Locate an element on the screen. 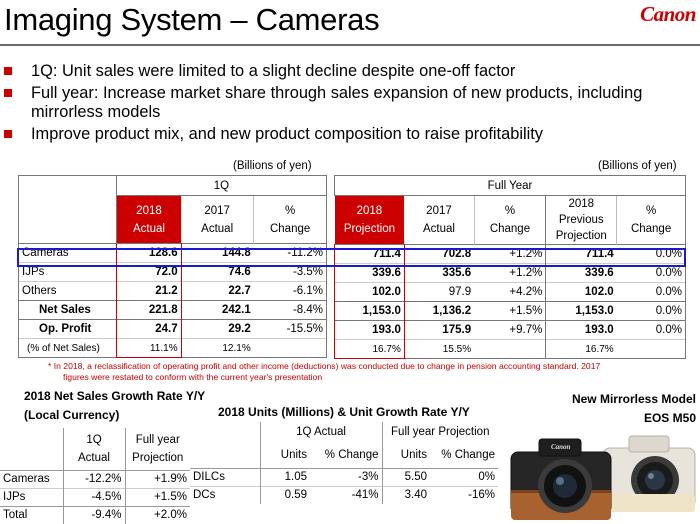  growth-title: 2018 Net Sales Growth Rate Y/Y is located at coordinates (115, 396).